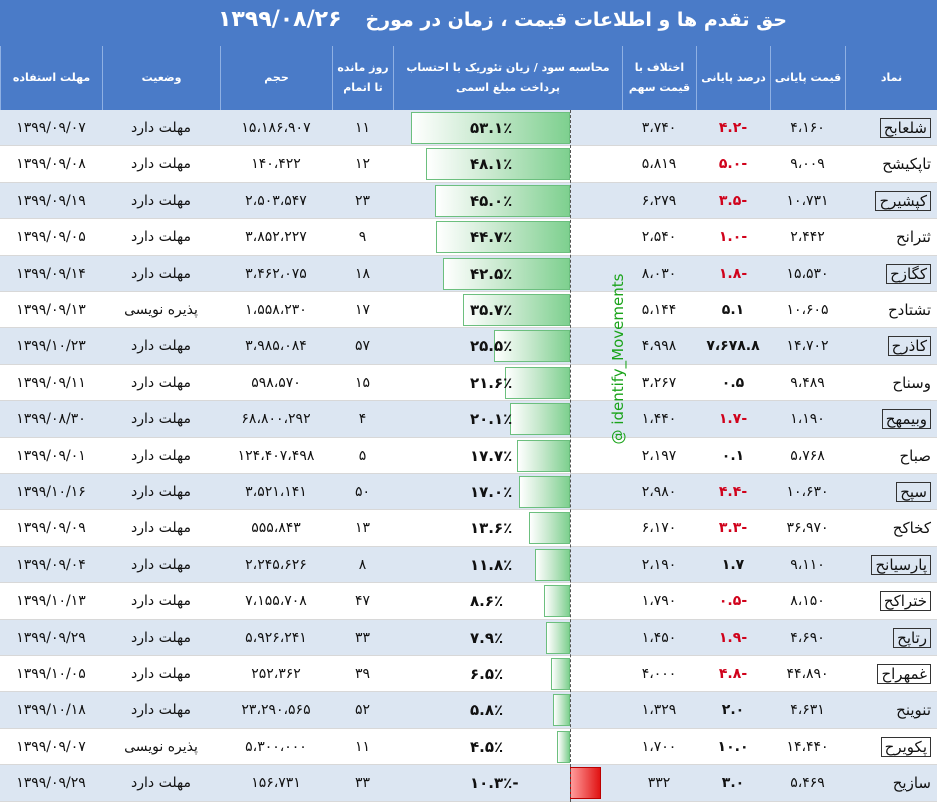 The image size is (937, 802). Describe the element at coordinates (890, 346) in the screenshot. I see `symbol-cell: کاذرح` at that location.